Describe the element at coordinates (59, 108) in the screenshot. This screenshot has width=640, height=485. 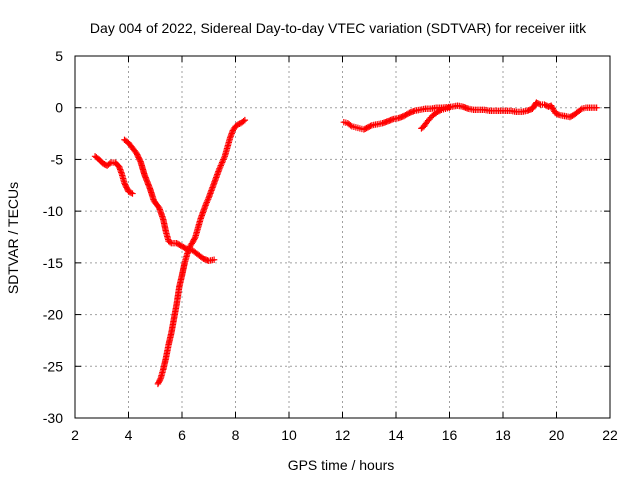
I see `y-tick-label: 0` at that location.